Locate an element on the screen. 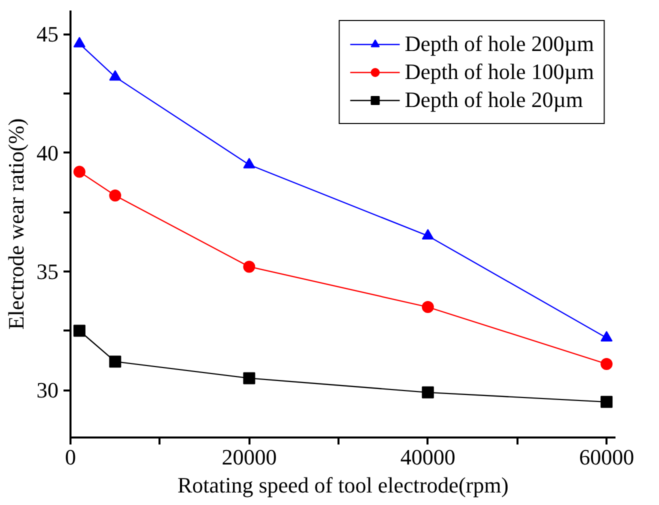 Image resolution: width=659 pixels, height=505 pixels. y-tick-label: 30 is located at coordinates (47, 390).